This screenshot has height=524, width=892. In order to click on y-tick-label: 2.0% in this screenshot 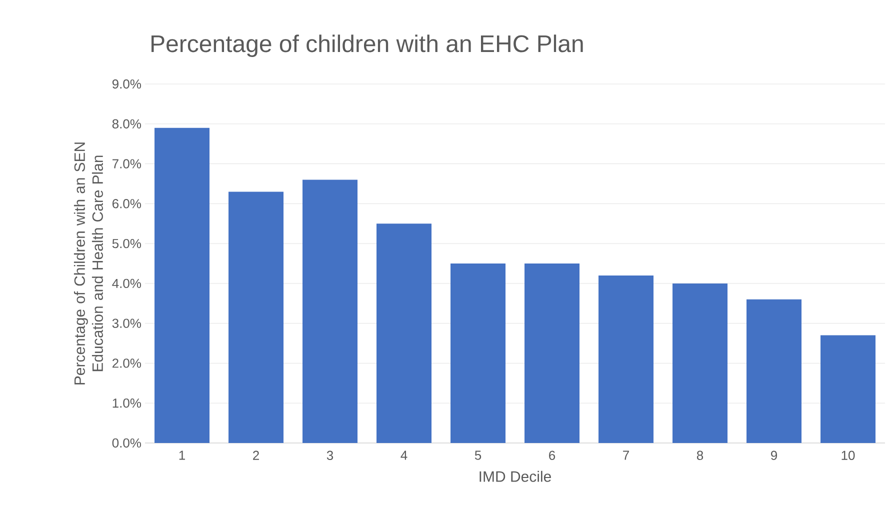, I will do `click(127, 363)`.